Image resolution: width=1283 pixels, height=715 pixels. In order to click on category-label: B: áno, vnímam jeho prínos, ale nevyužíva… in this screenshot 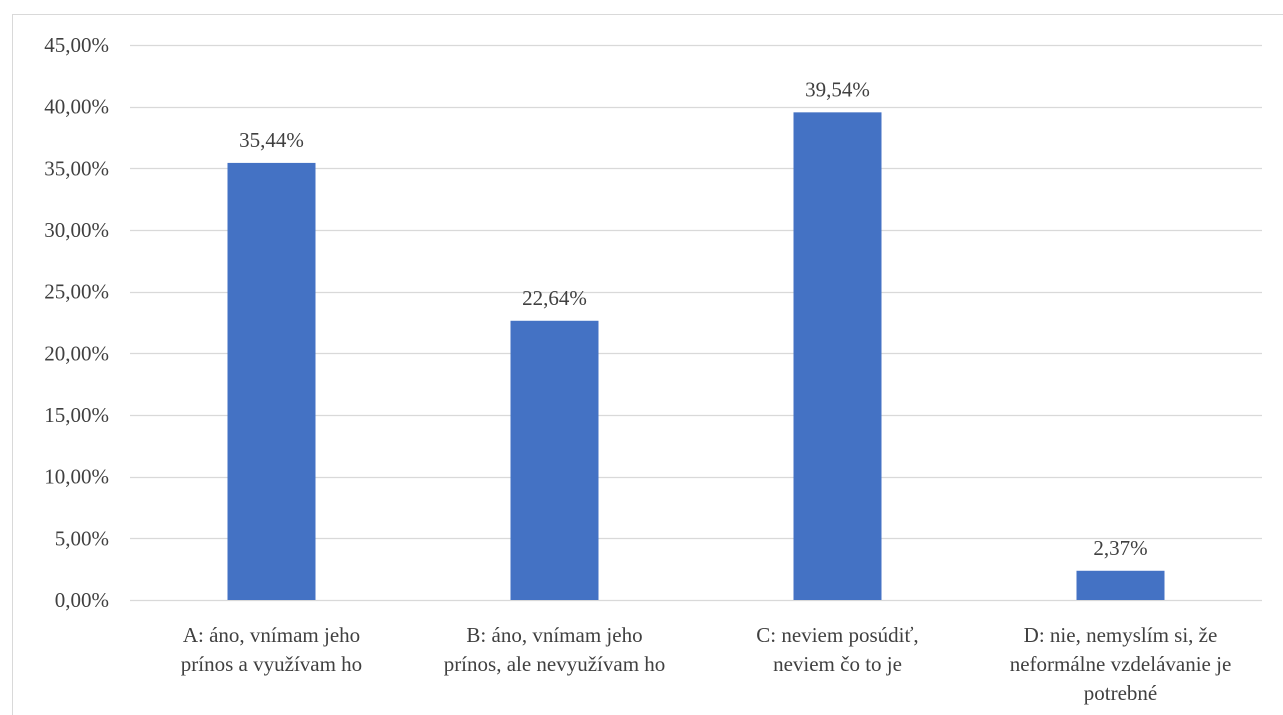, I will do `click(555, 649)`.